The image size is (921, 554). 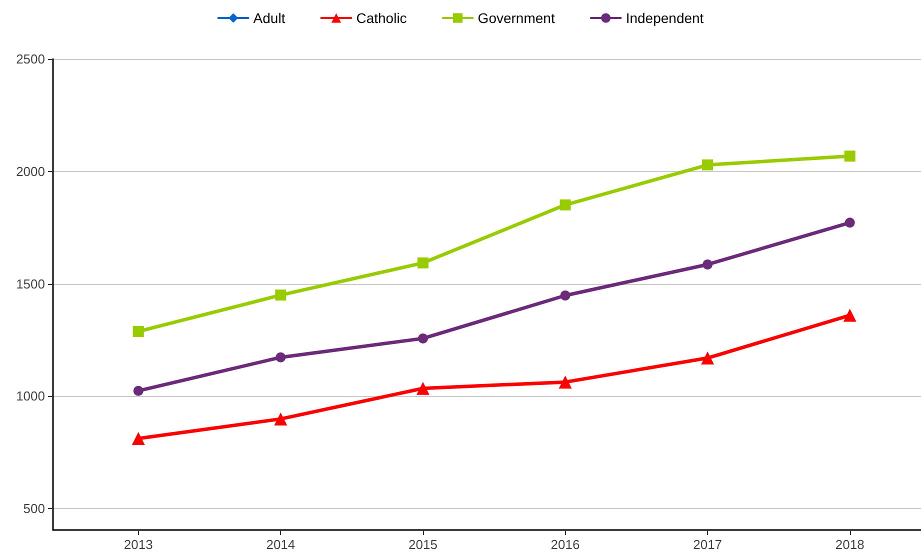 I want to click on legend-label: Adult, so click(x=269, y=18).